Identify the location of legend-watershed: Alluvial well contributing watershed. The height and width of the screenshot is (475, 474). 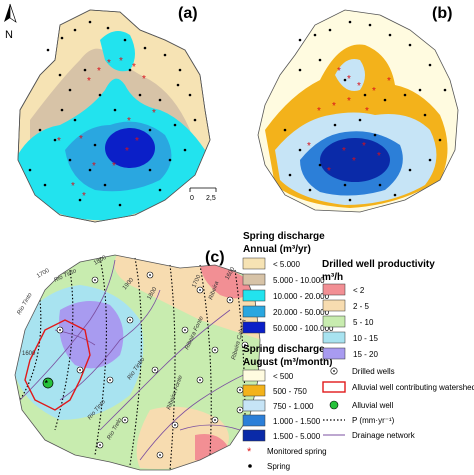
(398, 387).